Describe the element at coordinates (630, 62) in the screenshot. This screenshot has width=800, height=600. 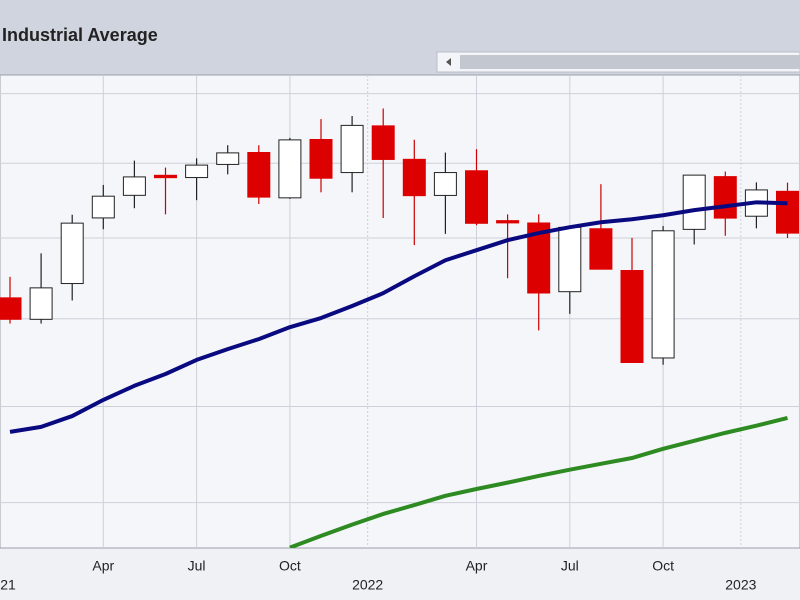
I see `scroll-thumb` at that location.